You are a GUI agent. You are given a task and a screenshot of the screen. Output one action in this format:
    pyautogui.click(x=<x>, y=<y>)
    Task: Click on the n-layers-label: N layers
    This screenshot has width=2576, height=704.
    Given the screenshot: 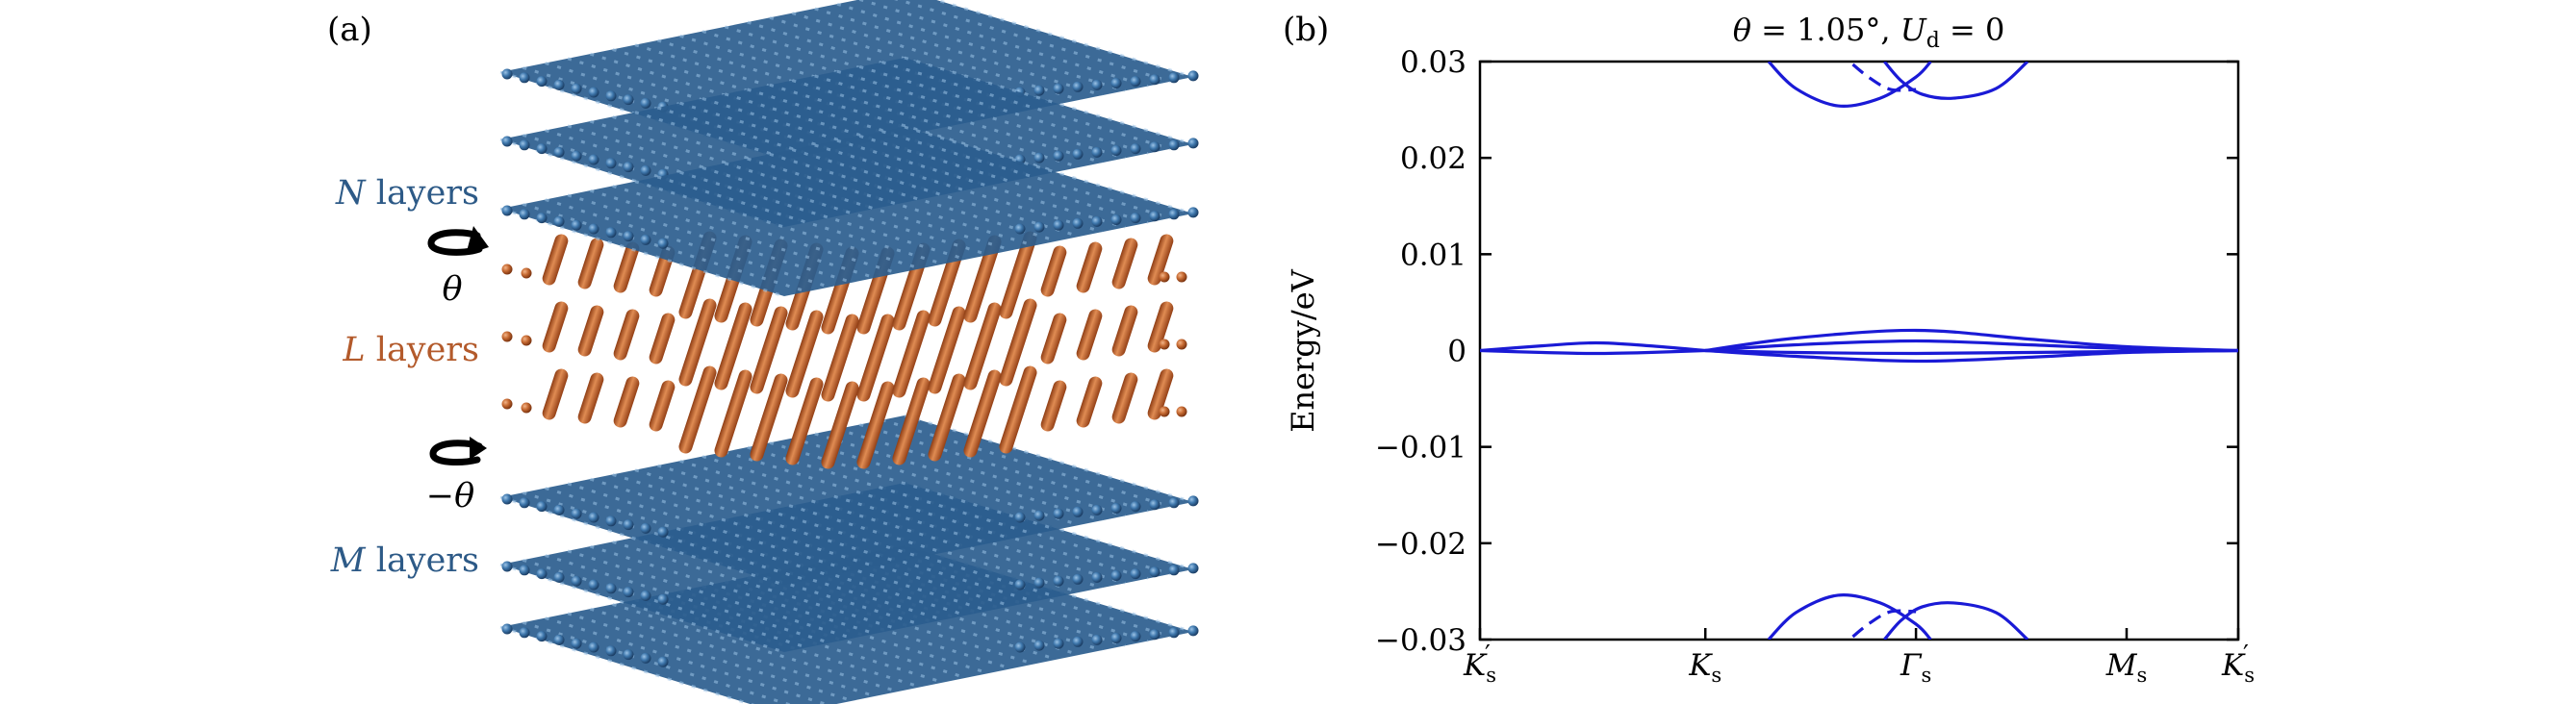 What is the action you would take?
    pyautogui.click(x=407, y=193)
    